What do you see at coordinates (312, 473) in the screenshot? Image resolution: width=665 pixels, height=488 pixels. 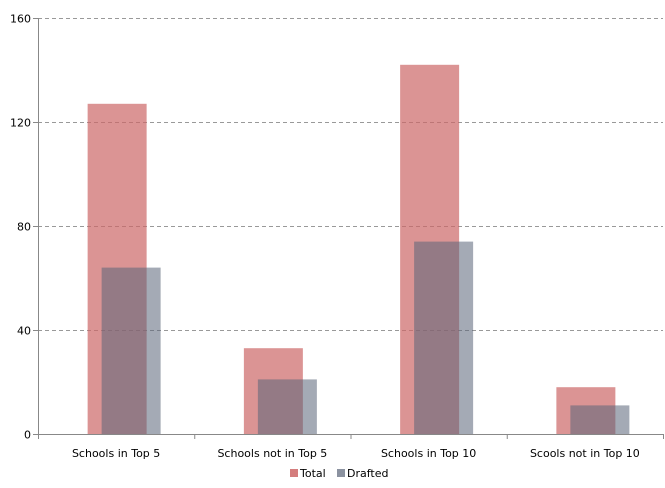 I see `legend-label-total: Total` at bounding box center [312, 473].